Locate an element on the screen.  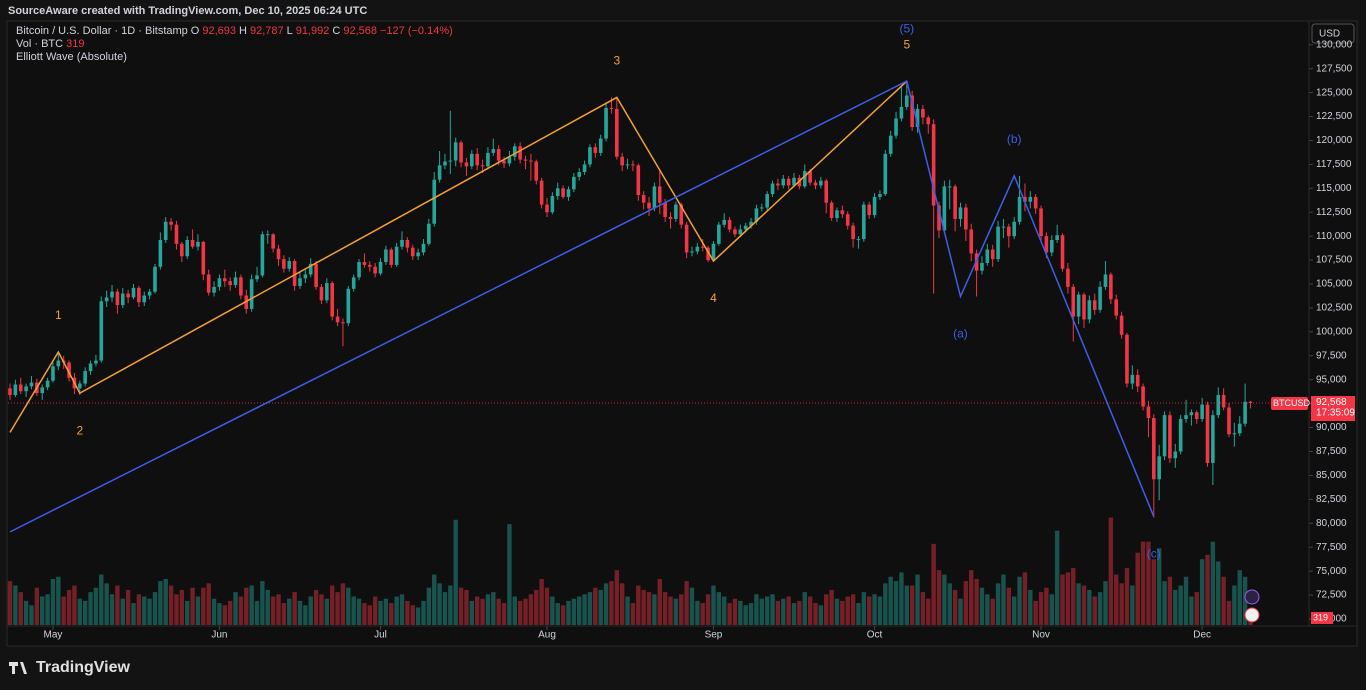
currency-box is located at coordinates (1333, 33).